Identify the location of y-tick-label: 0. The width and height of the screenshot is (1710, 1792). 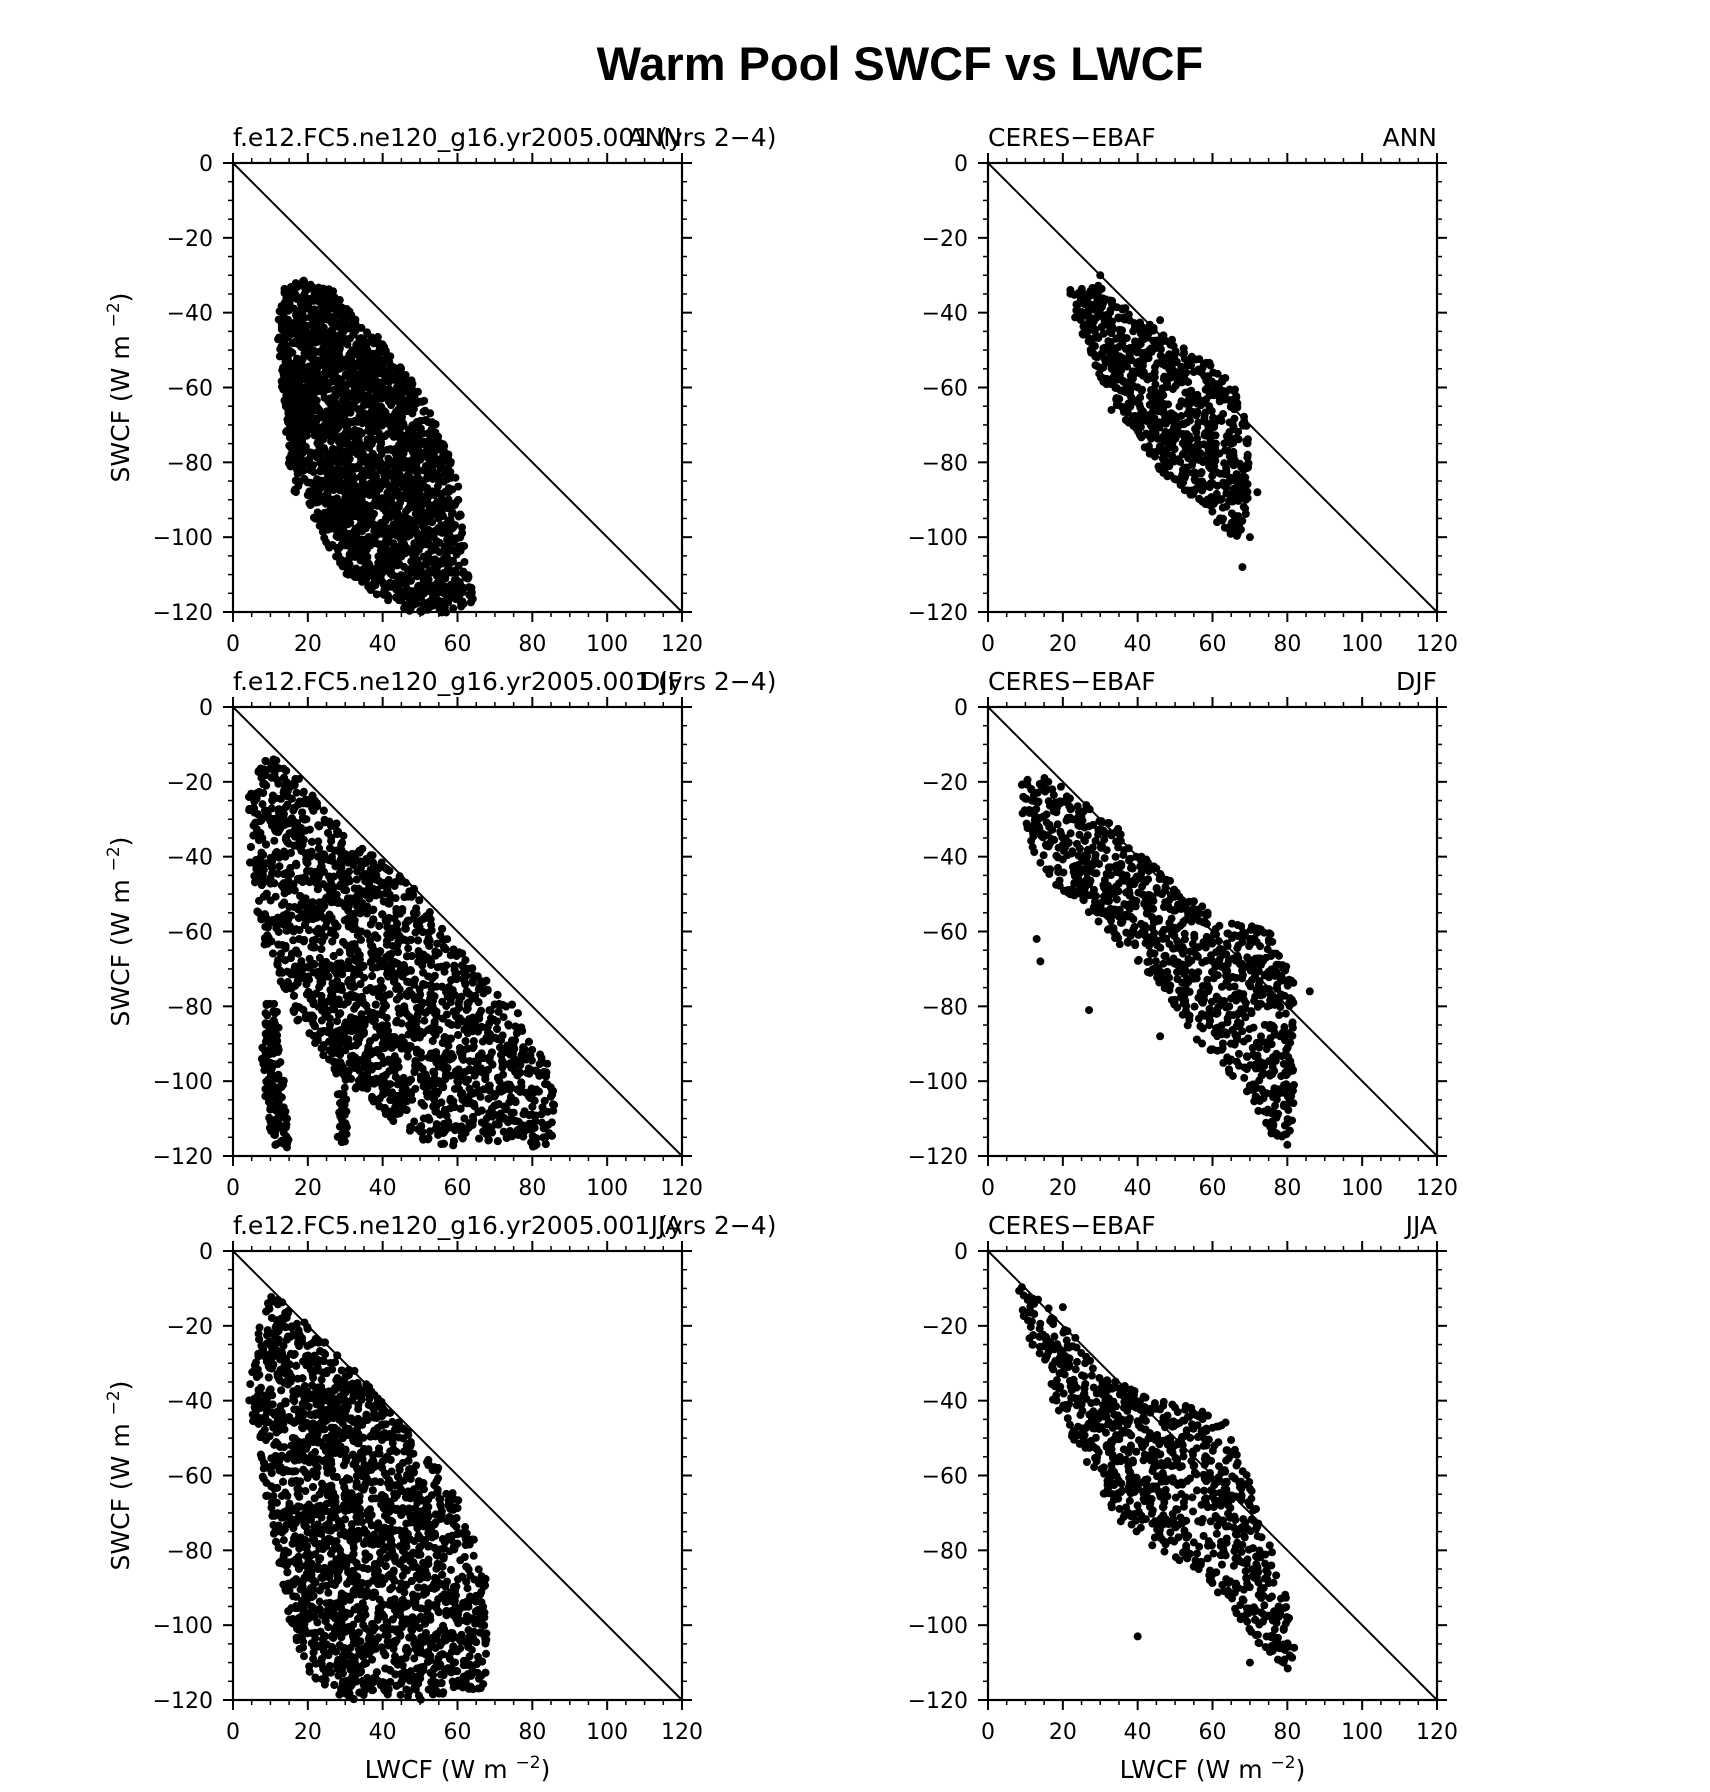
(961, 164).